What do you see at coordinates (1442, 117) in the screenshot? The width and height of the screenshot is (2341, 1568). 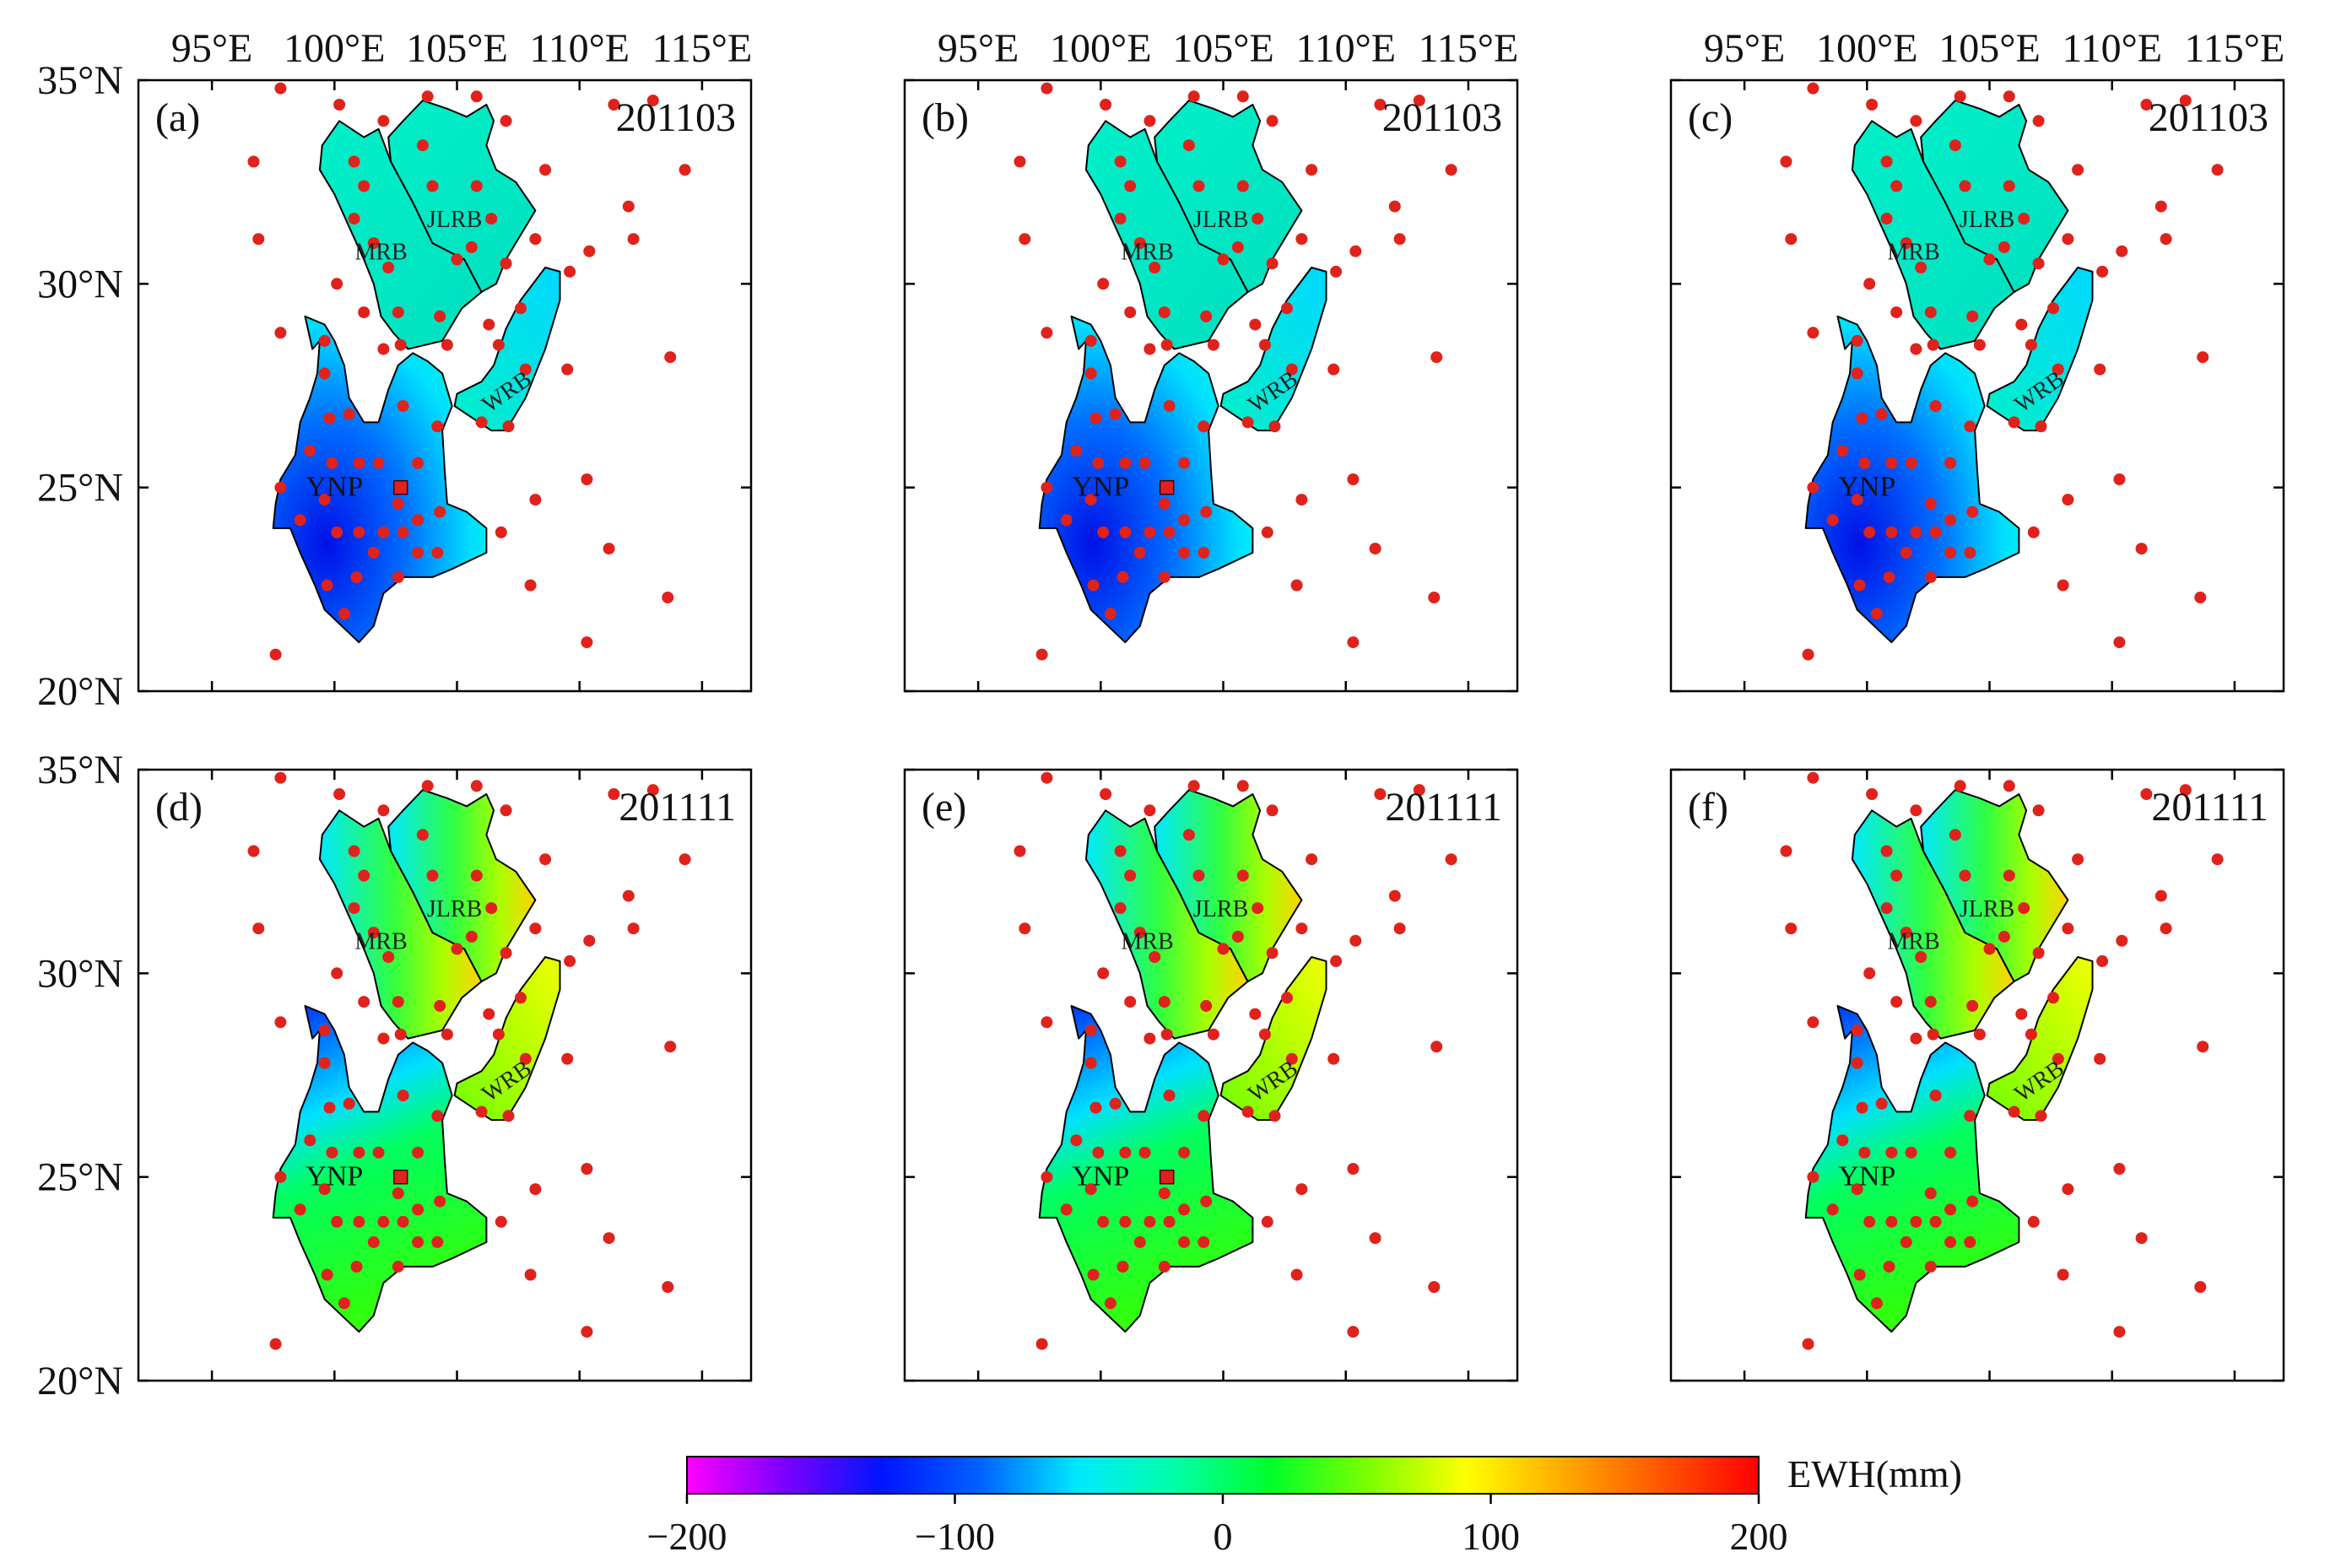 I see `panel-date: 201103` at bounding box center [1442, 117].